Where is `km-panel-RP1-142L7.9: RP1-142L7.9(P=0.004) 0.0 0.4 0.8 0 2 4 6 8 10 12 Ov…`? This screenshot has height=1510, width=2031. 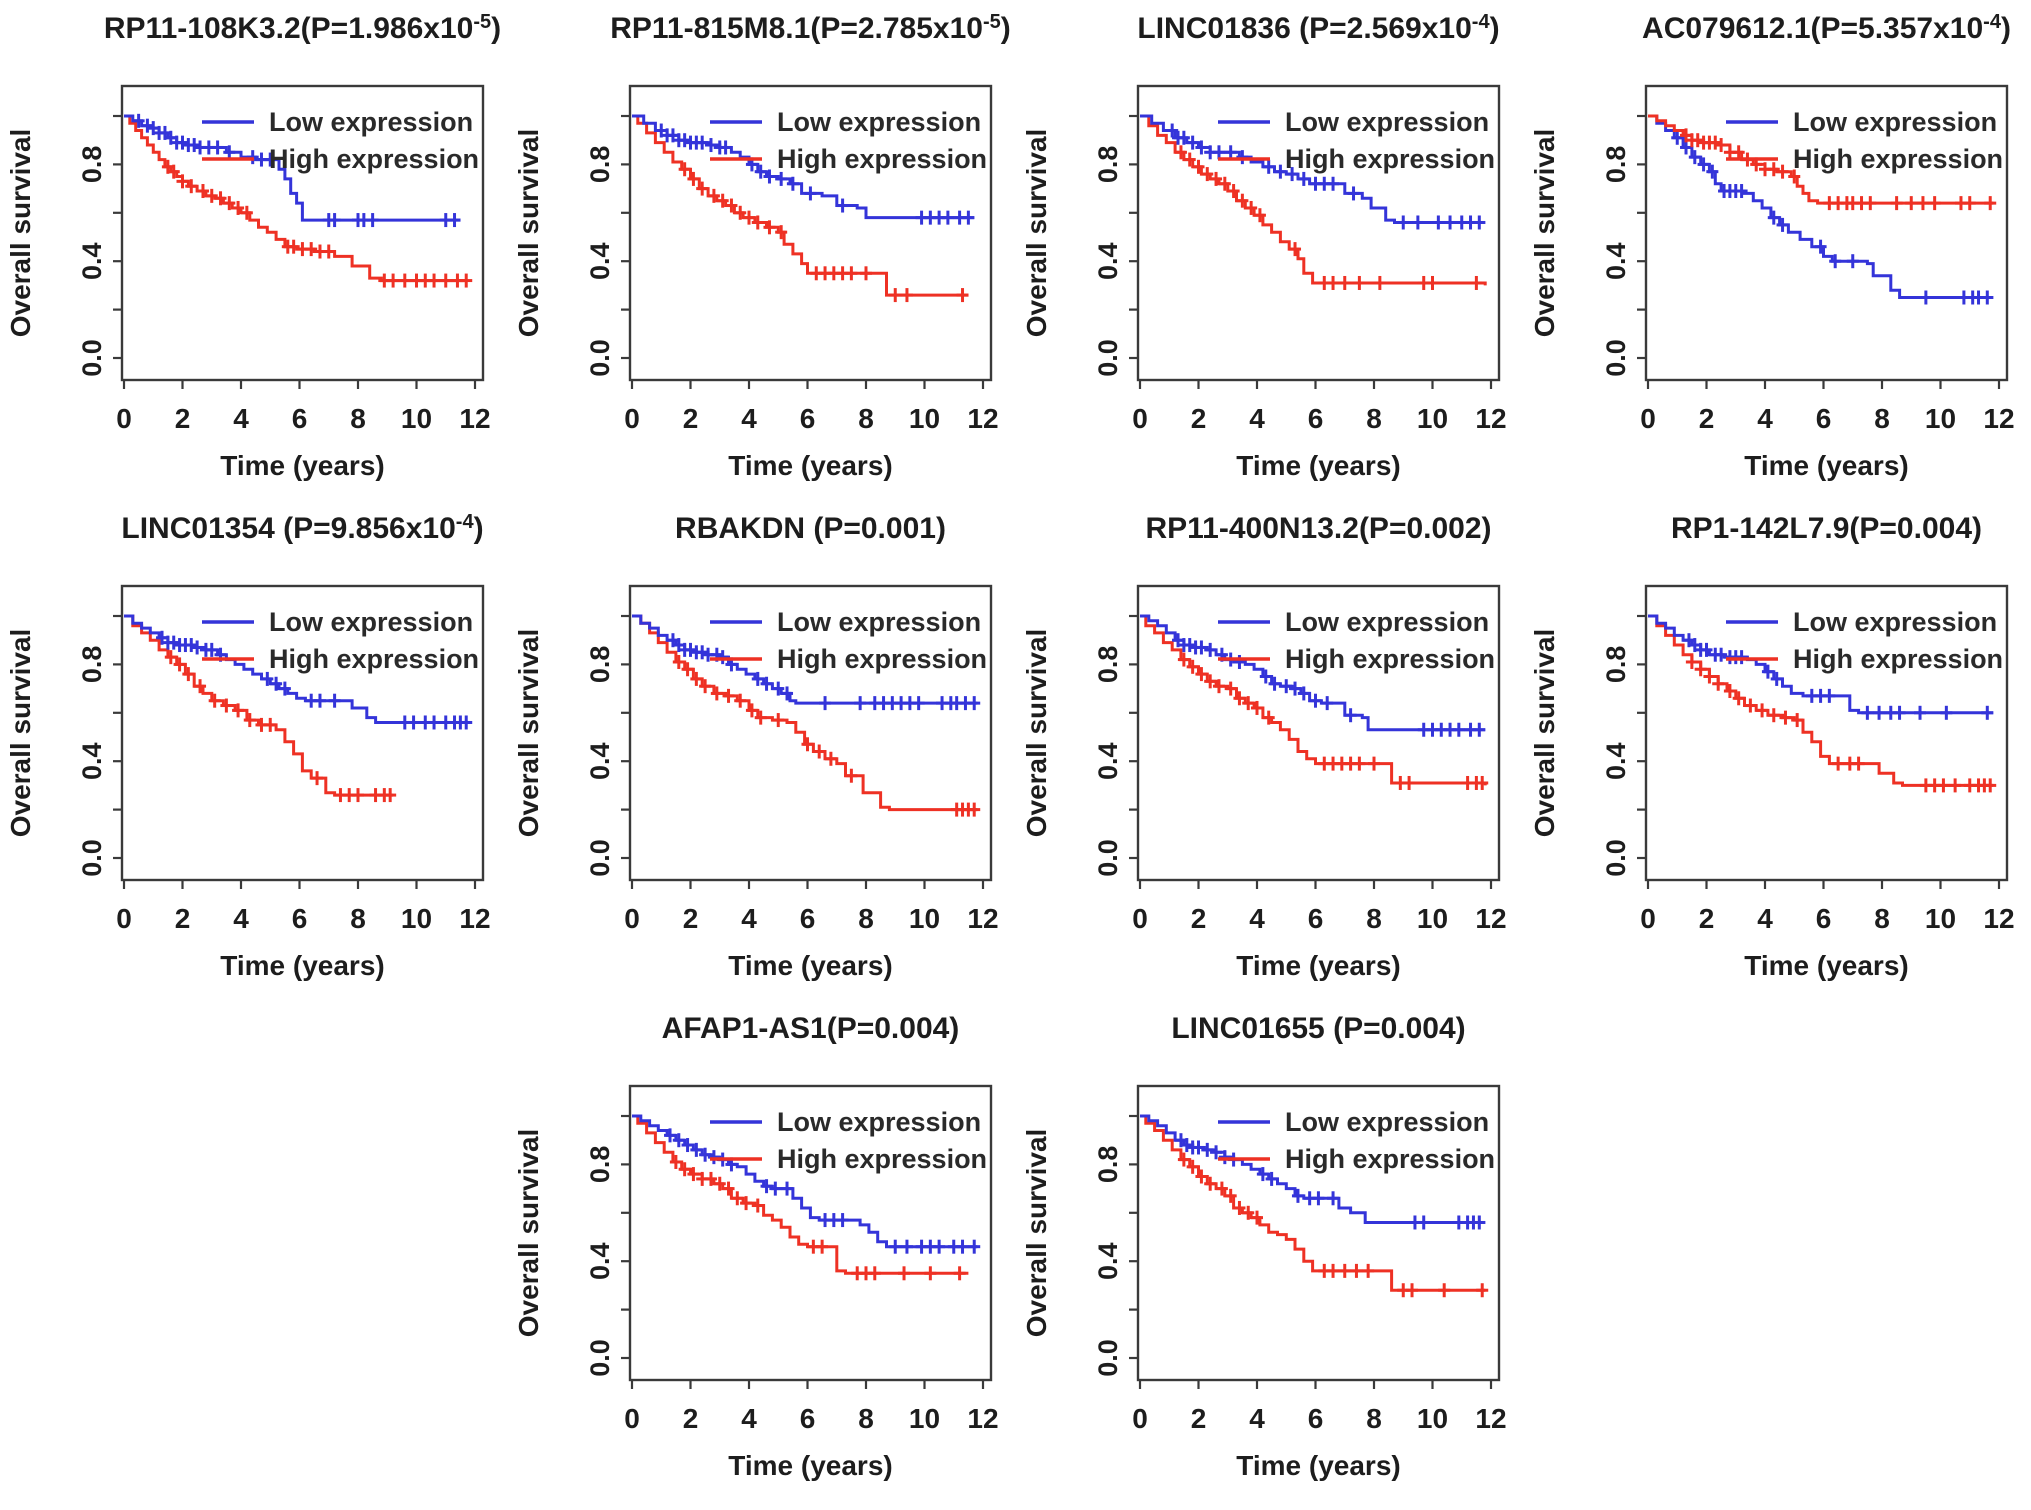 km-panel-RP1-142L7.9: RP1-142L7.9(P=0.004) 0.0 0.4 0.8 0 2 4 6 8 10 12 Ov… is located at coordinates (1777, 752).